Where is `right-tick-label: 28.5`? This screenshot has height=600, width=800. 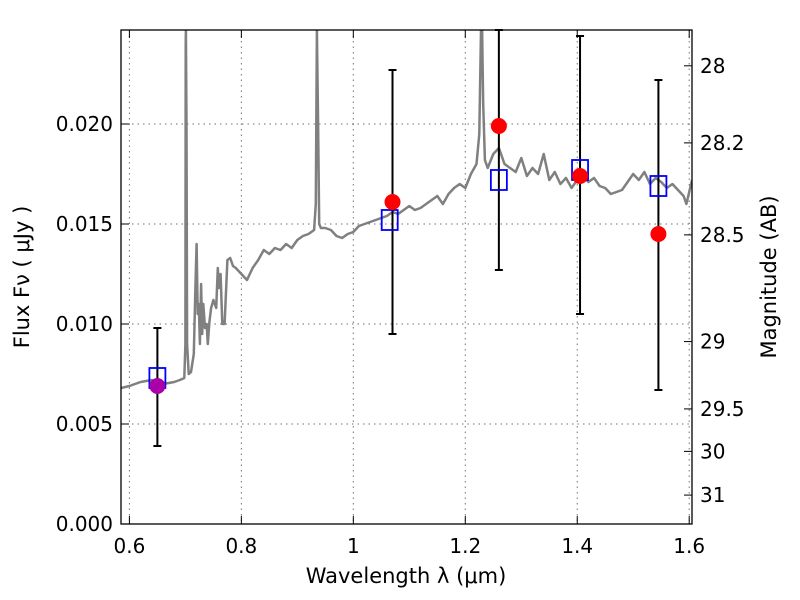
right-tick-label: 28.5 is located at coordinates (722, 235).